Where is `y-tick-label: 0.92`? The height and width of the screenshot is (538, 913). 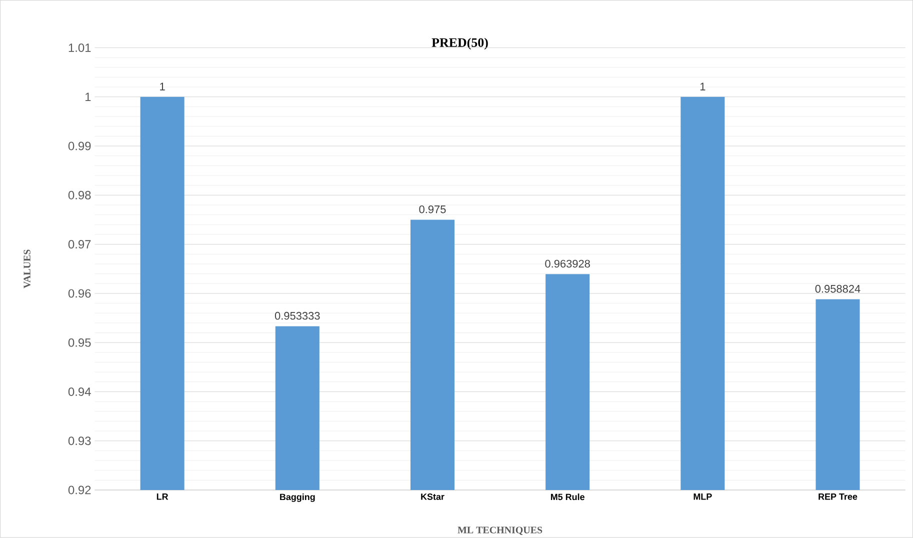 y-tick-label: 0.92 is located at coordinates (79, 490).